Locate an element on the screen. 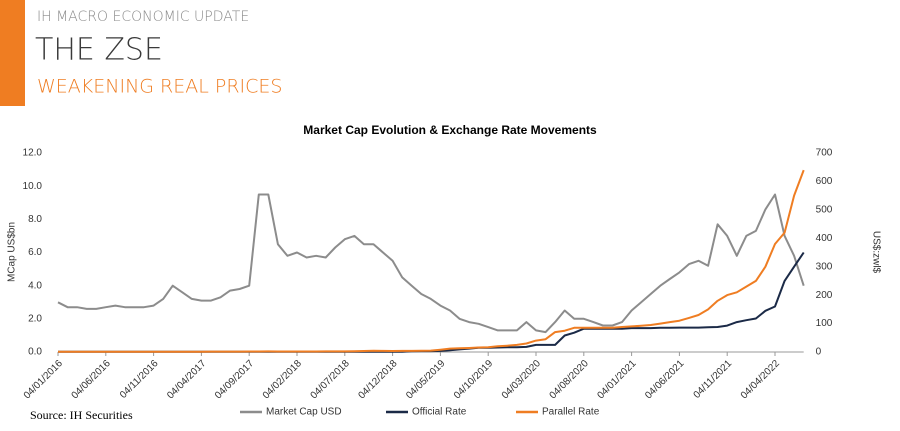  y2-tick-label: 700 is located at coordinates (824, 153).